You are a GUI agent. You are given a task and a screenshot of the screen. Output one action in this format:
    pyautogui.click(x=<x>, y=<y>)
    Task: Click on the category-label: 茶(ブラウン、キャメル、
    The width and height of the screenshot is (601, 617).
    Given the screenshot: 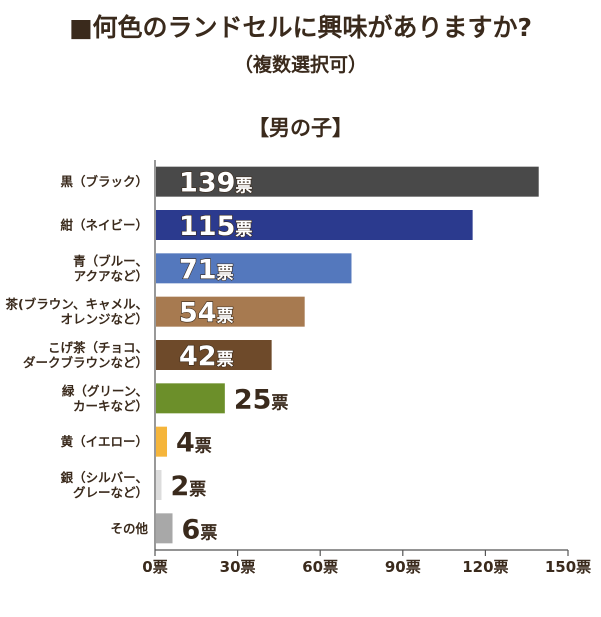 What is the action you would take?
    pyautogui.click(x=76, y=304)
    